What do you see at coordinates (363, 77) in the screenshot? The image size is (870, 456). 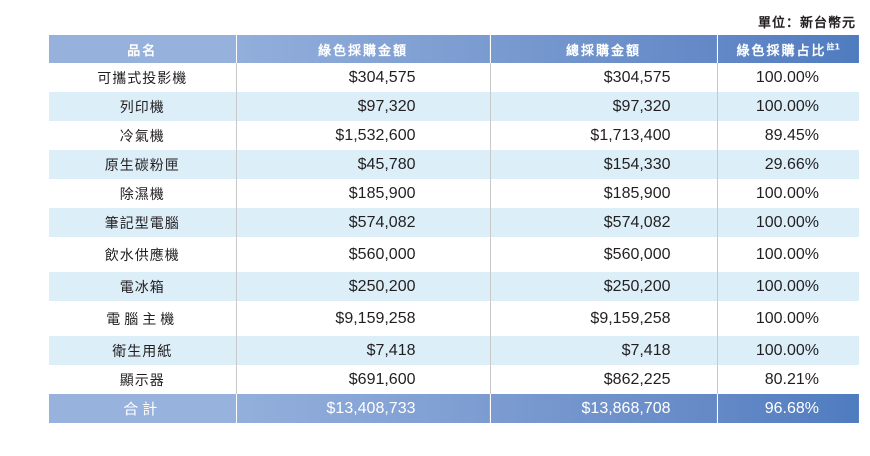 I see `green-amount: $304,575` at bounding box center [363, 77].